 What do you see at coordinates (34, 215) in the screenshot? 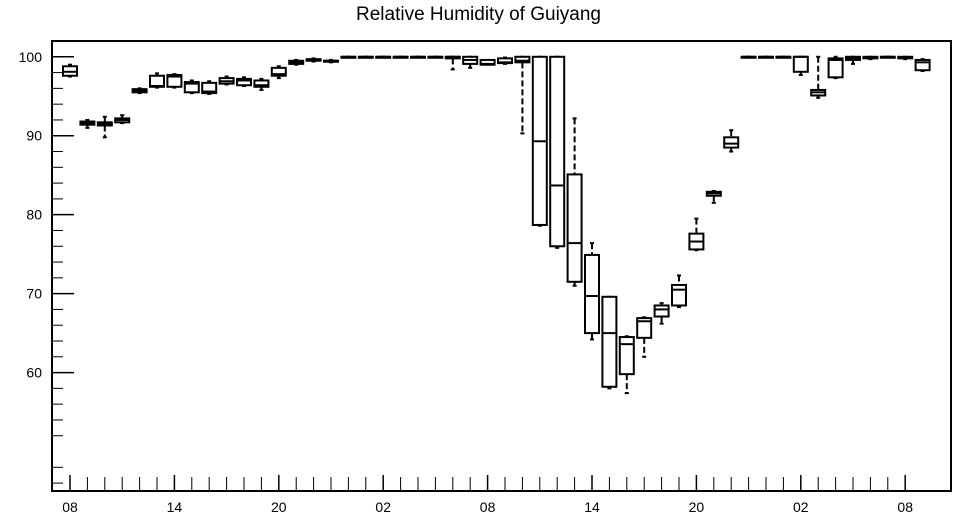
I see `y-tick-label: 80` at bounding box center [34, 215].